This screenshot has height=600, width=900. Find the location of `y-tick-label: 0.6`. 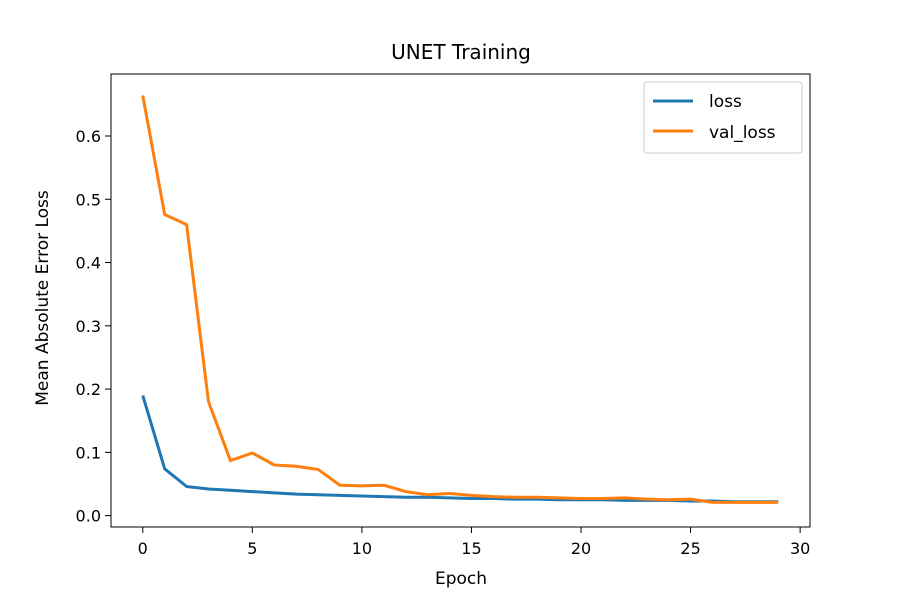

y-tick-label: 0.6 is located at coordinates (88, 136).